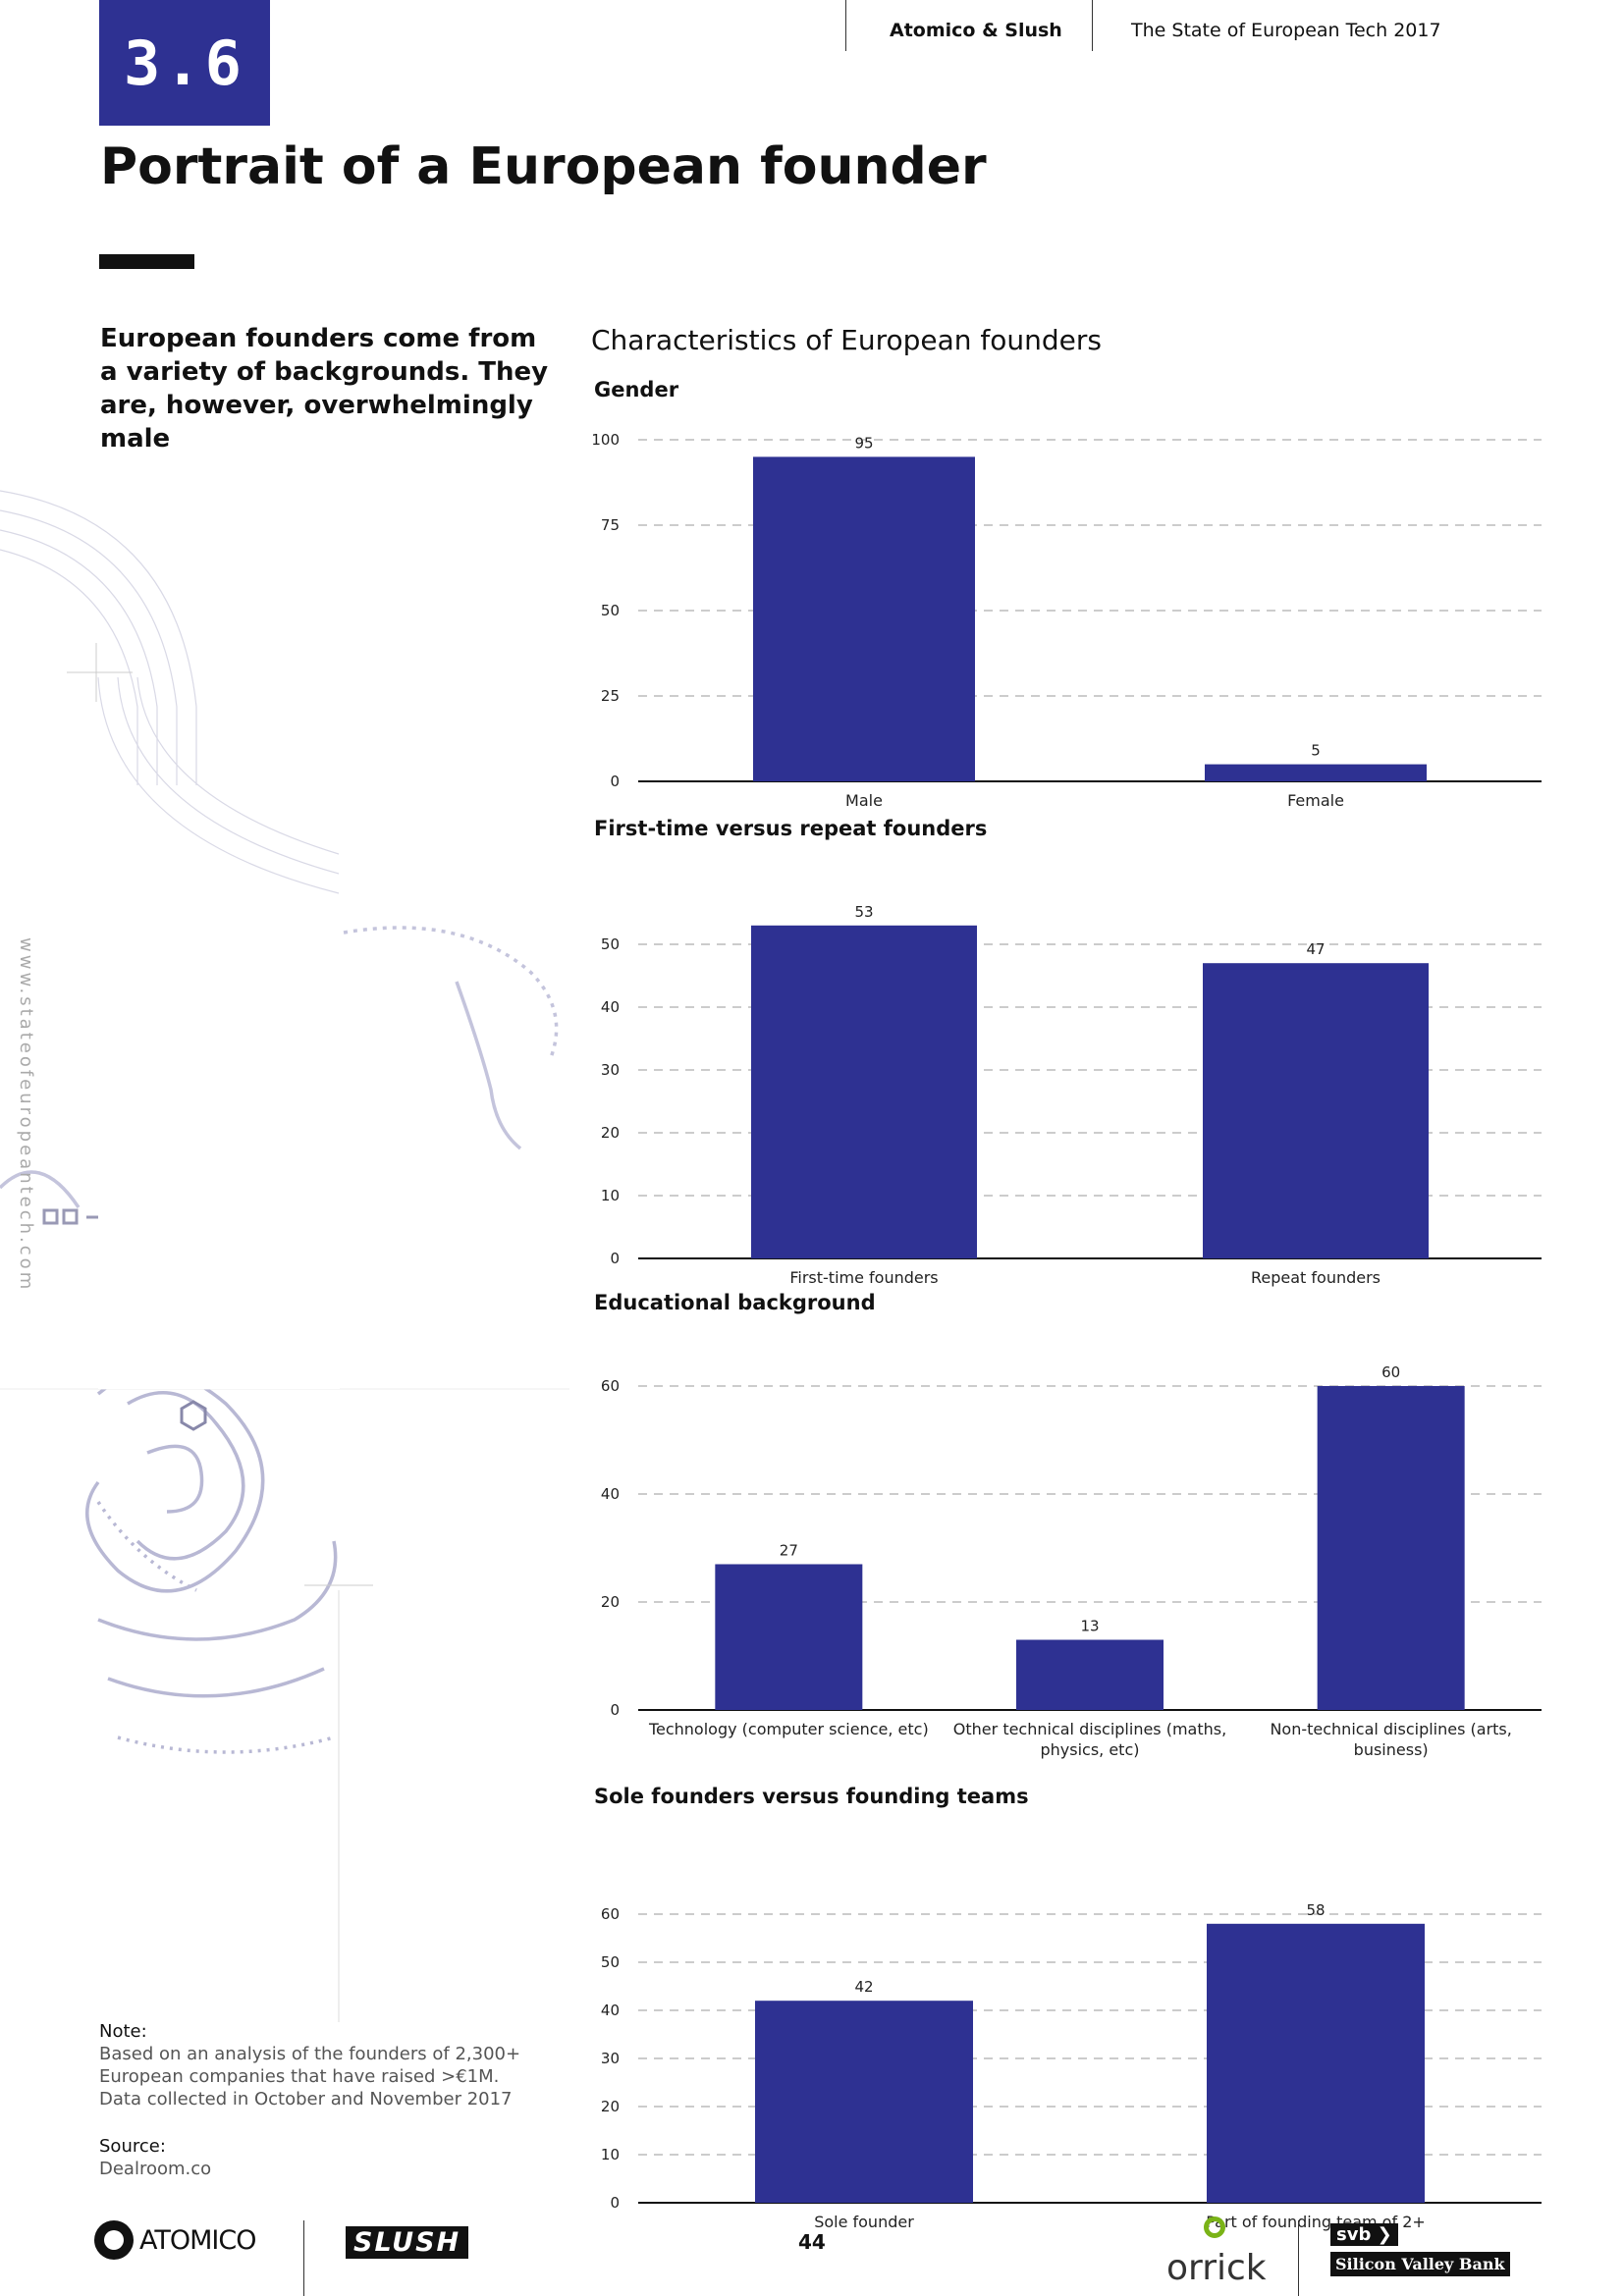 Image resolution: width=1624 pixels, height=2296 pixels. I want to click on website-url: www.stateofeuropeantech.com, so click(26, 1115).